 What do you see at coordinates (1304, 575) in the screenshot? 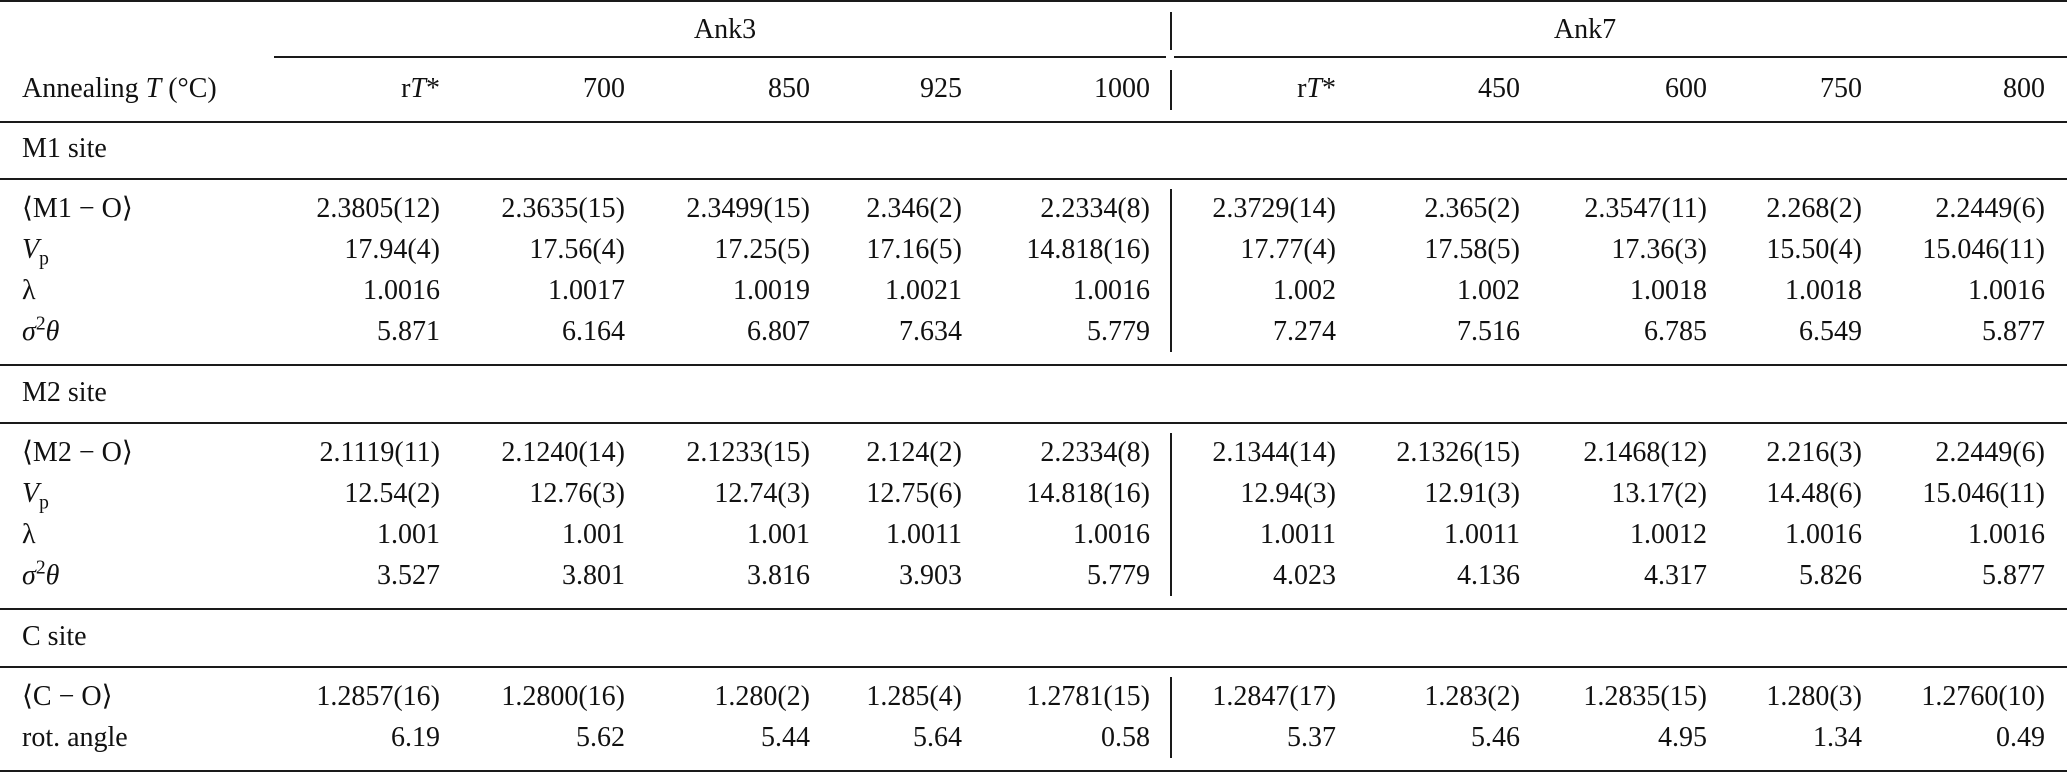
I see `table-cell: 4.023` at bounding box center [1304, 575].